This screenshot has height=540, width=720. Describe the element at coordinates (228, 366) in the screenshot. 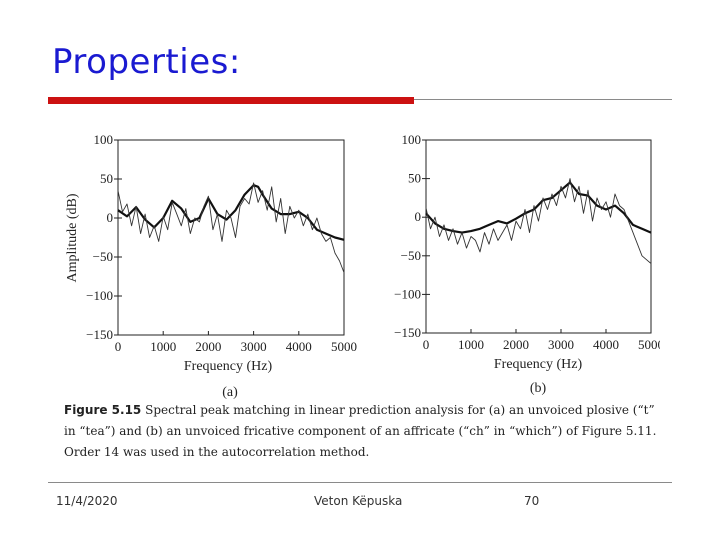

I see `panel-a-xlabel: Frequency (Hz)` at that location.